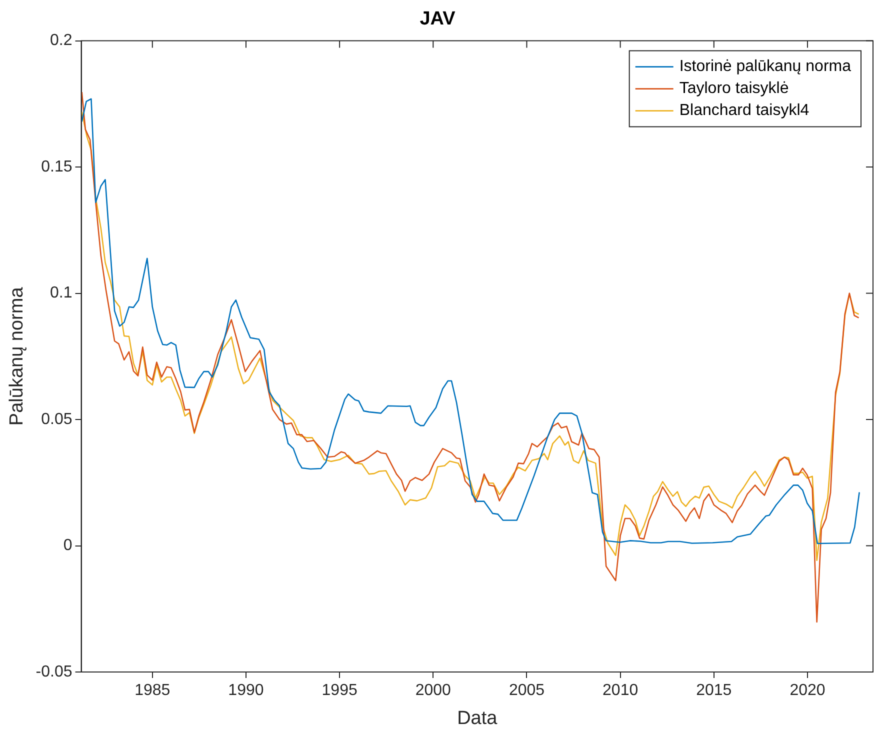 The image size is (875, 734). Describe the element at coordinates (56, 419) in the screenshot. I see `y-tick-label: 0.05` at that location.